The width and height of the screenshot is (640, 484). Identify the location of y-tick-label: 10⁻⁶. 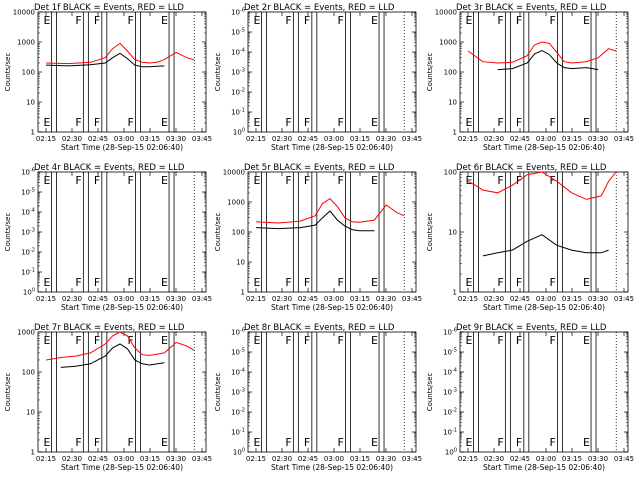
(238, 12).